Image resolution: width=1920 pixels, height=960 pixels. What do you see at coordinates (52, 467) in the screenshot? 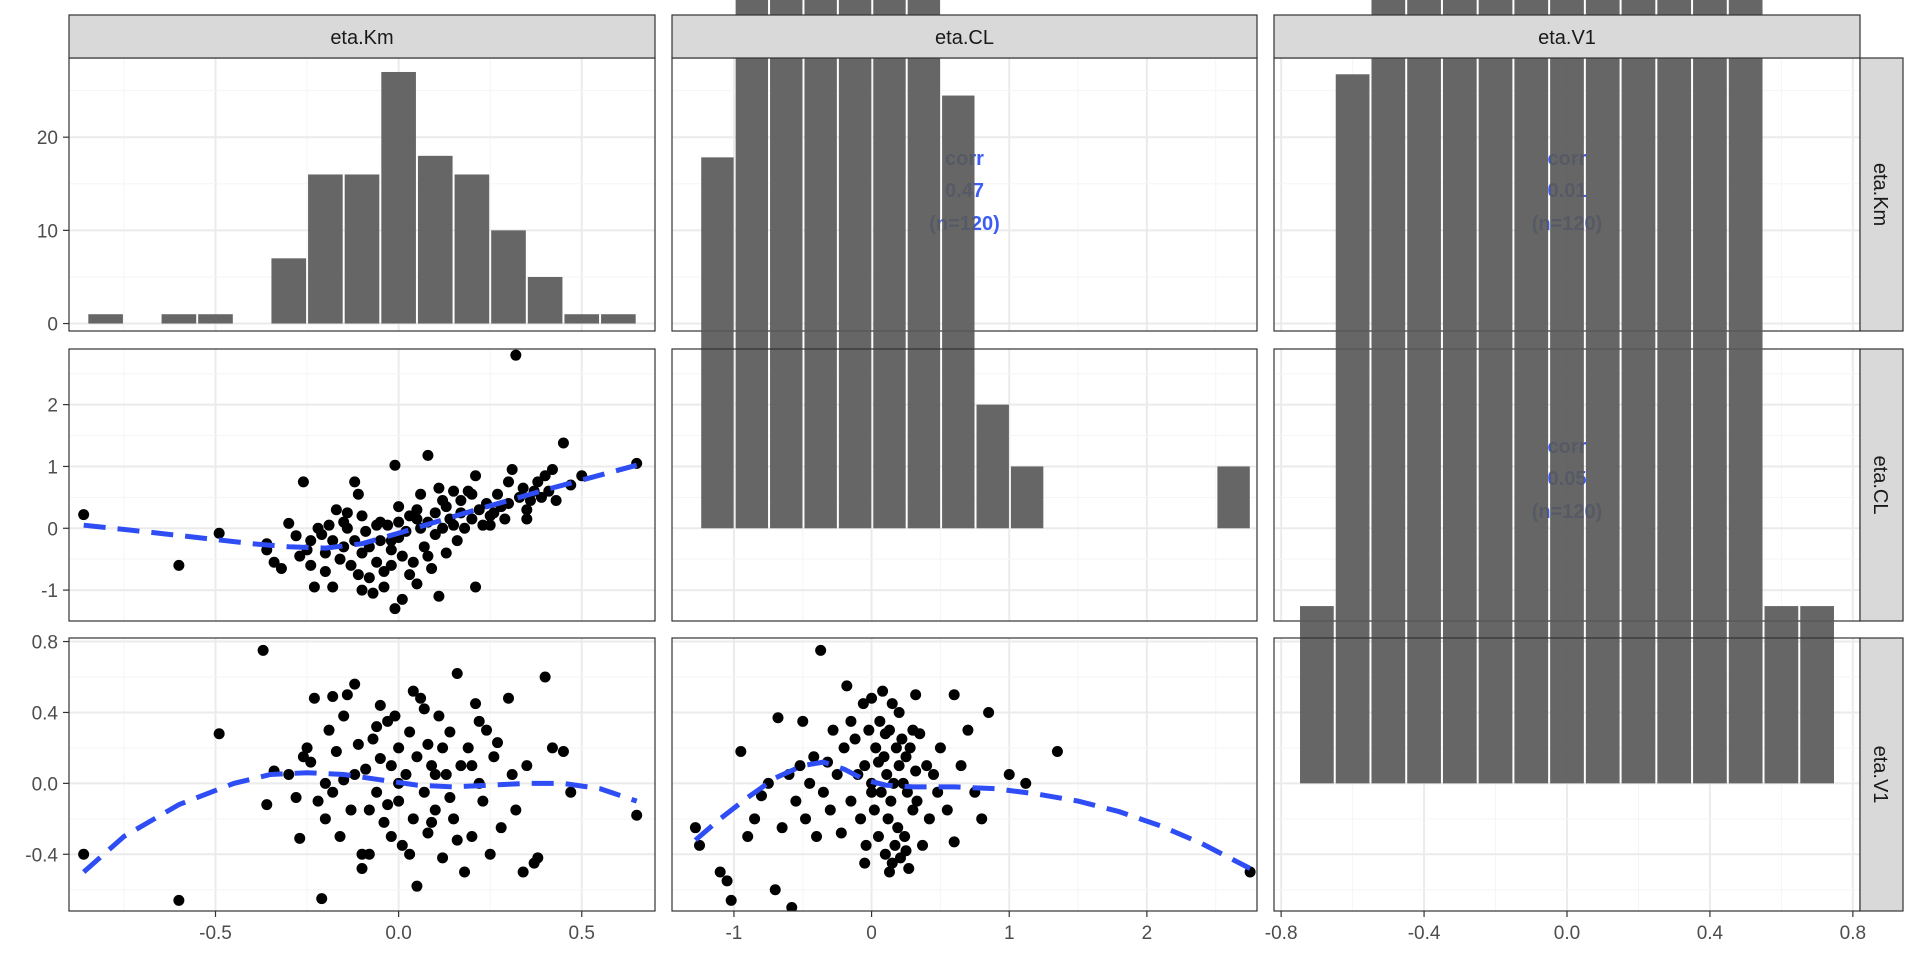
I see `y-tick-label: 1` at bounding box center [52, 467].